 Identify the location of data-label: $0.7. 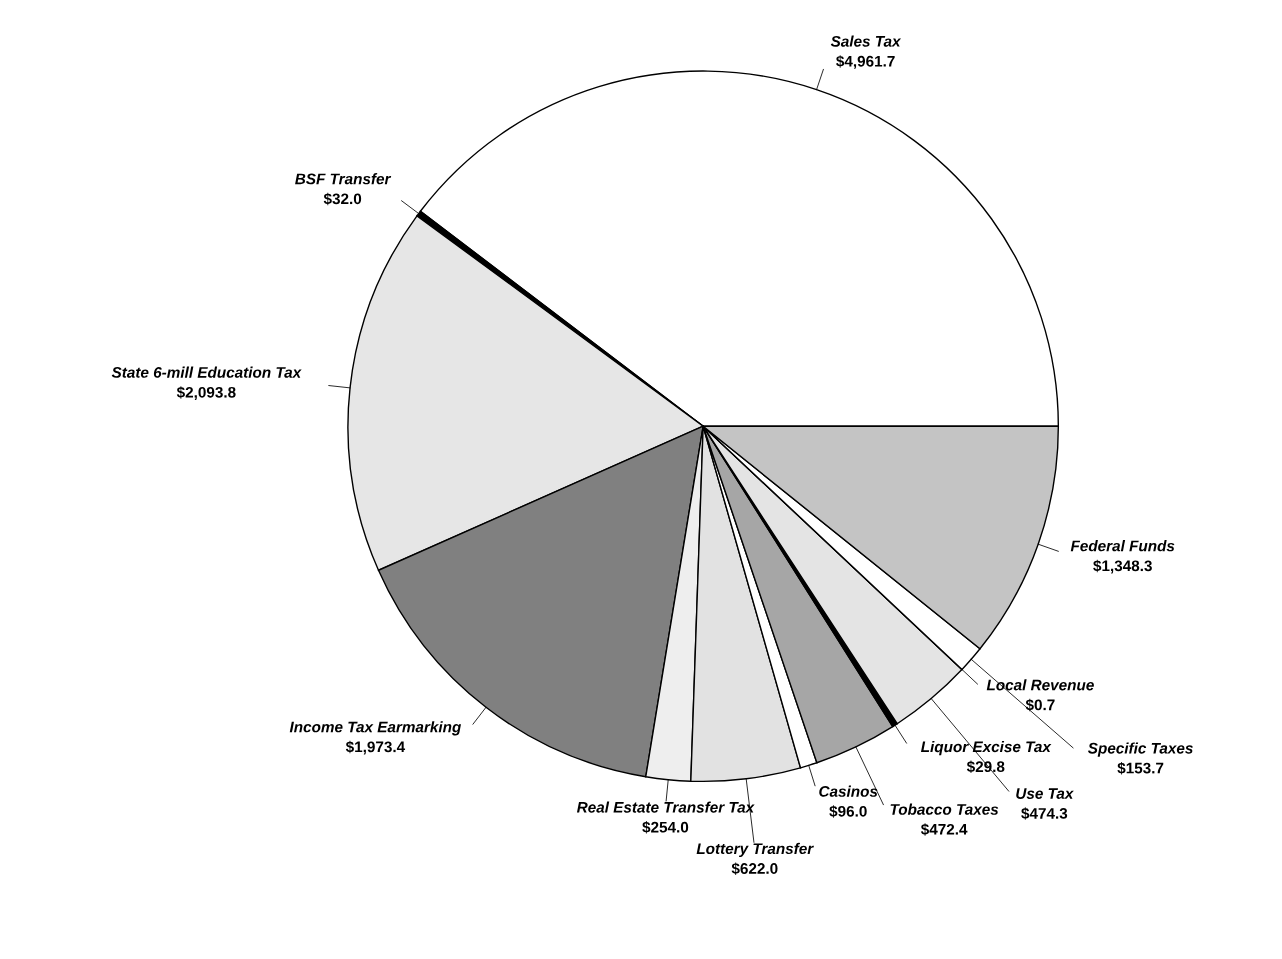
(1040, 705).